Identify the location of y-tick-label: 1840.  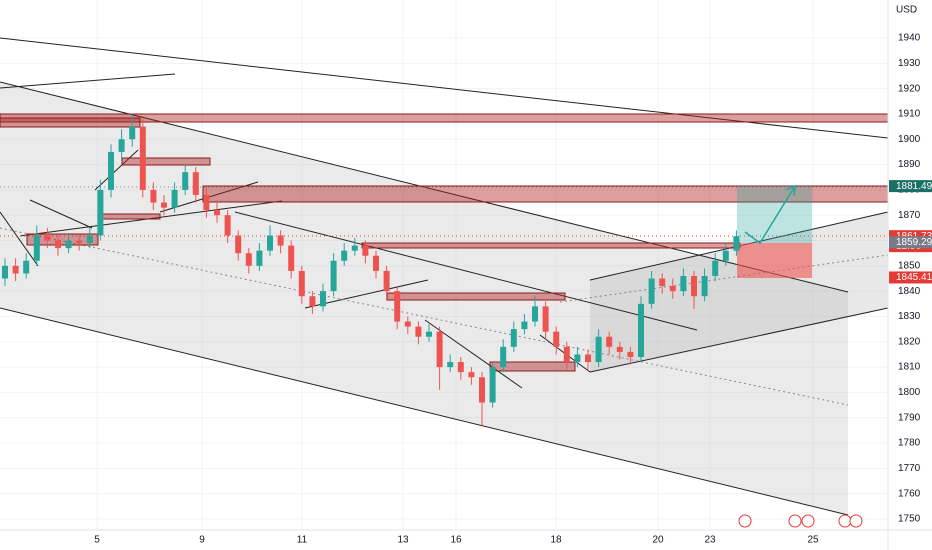
(909, 291).